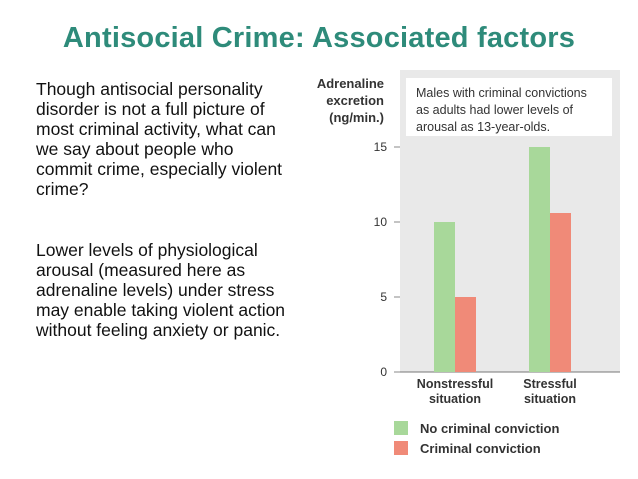  What do you see at coordinates (381, 147) in the screenshot?
I see `y-tick-label: 15` at bounding box center [381, 147].